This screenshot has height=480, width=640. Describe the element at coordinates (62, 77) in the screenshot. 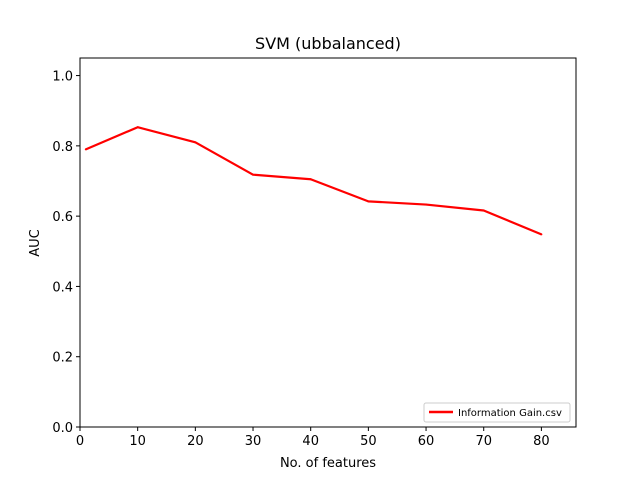

I see `y-tick-label: 1.0` at that location.